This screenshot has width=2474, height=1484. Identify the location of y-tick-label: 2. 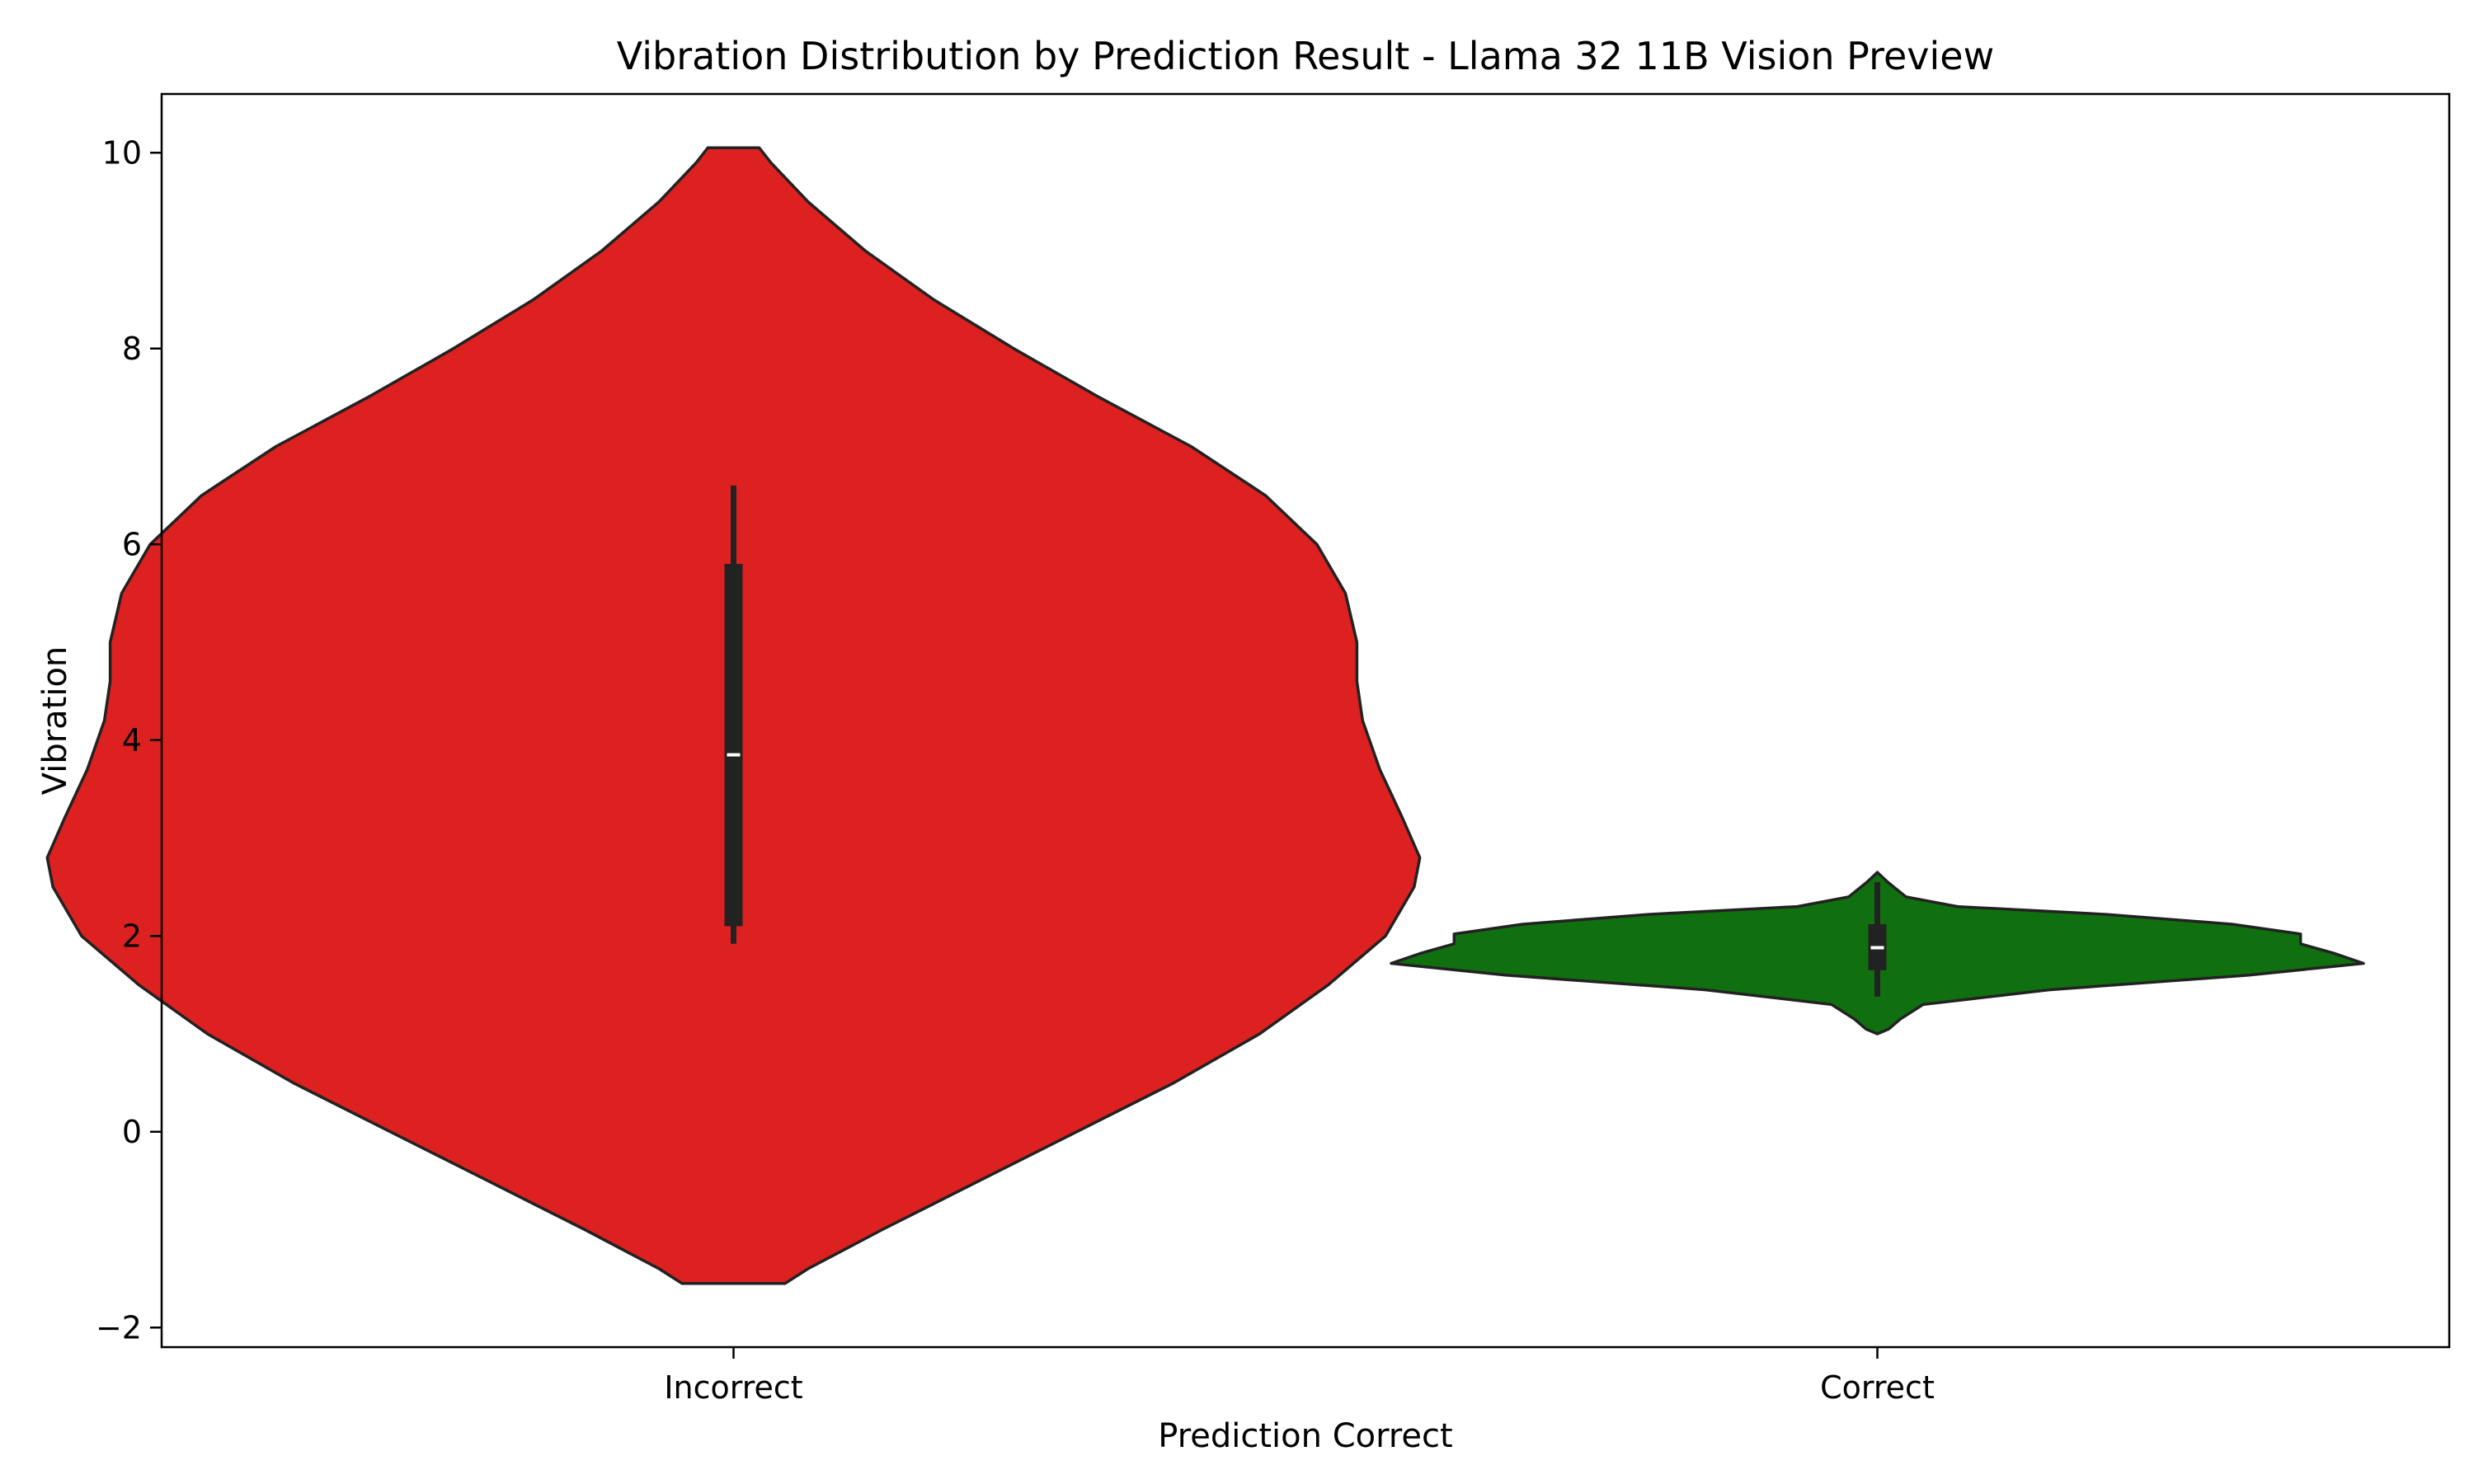
(132, 936).